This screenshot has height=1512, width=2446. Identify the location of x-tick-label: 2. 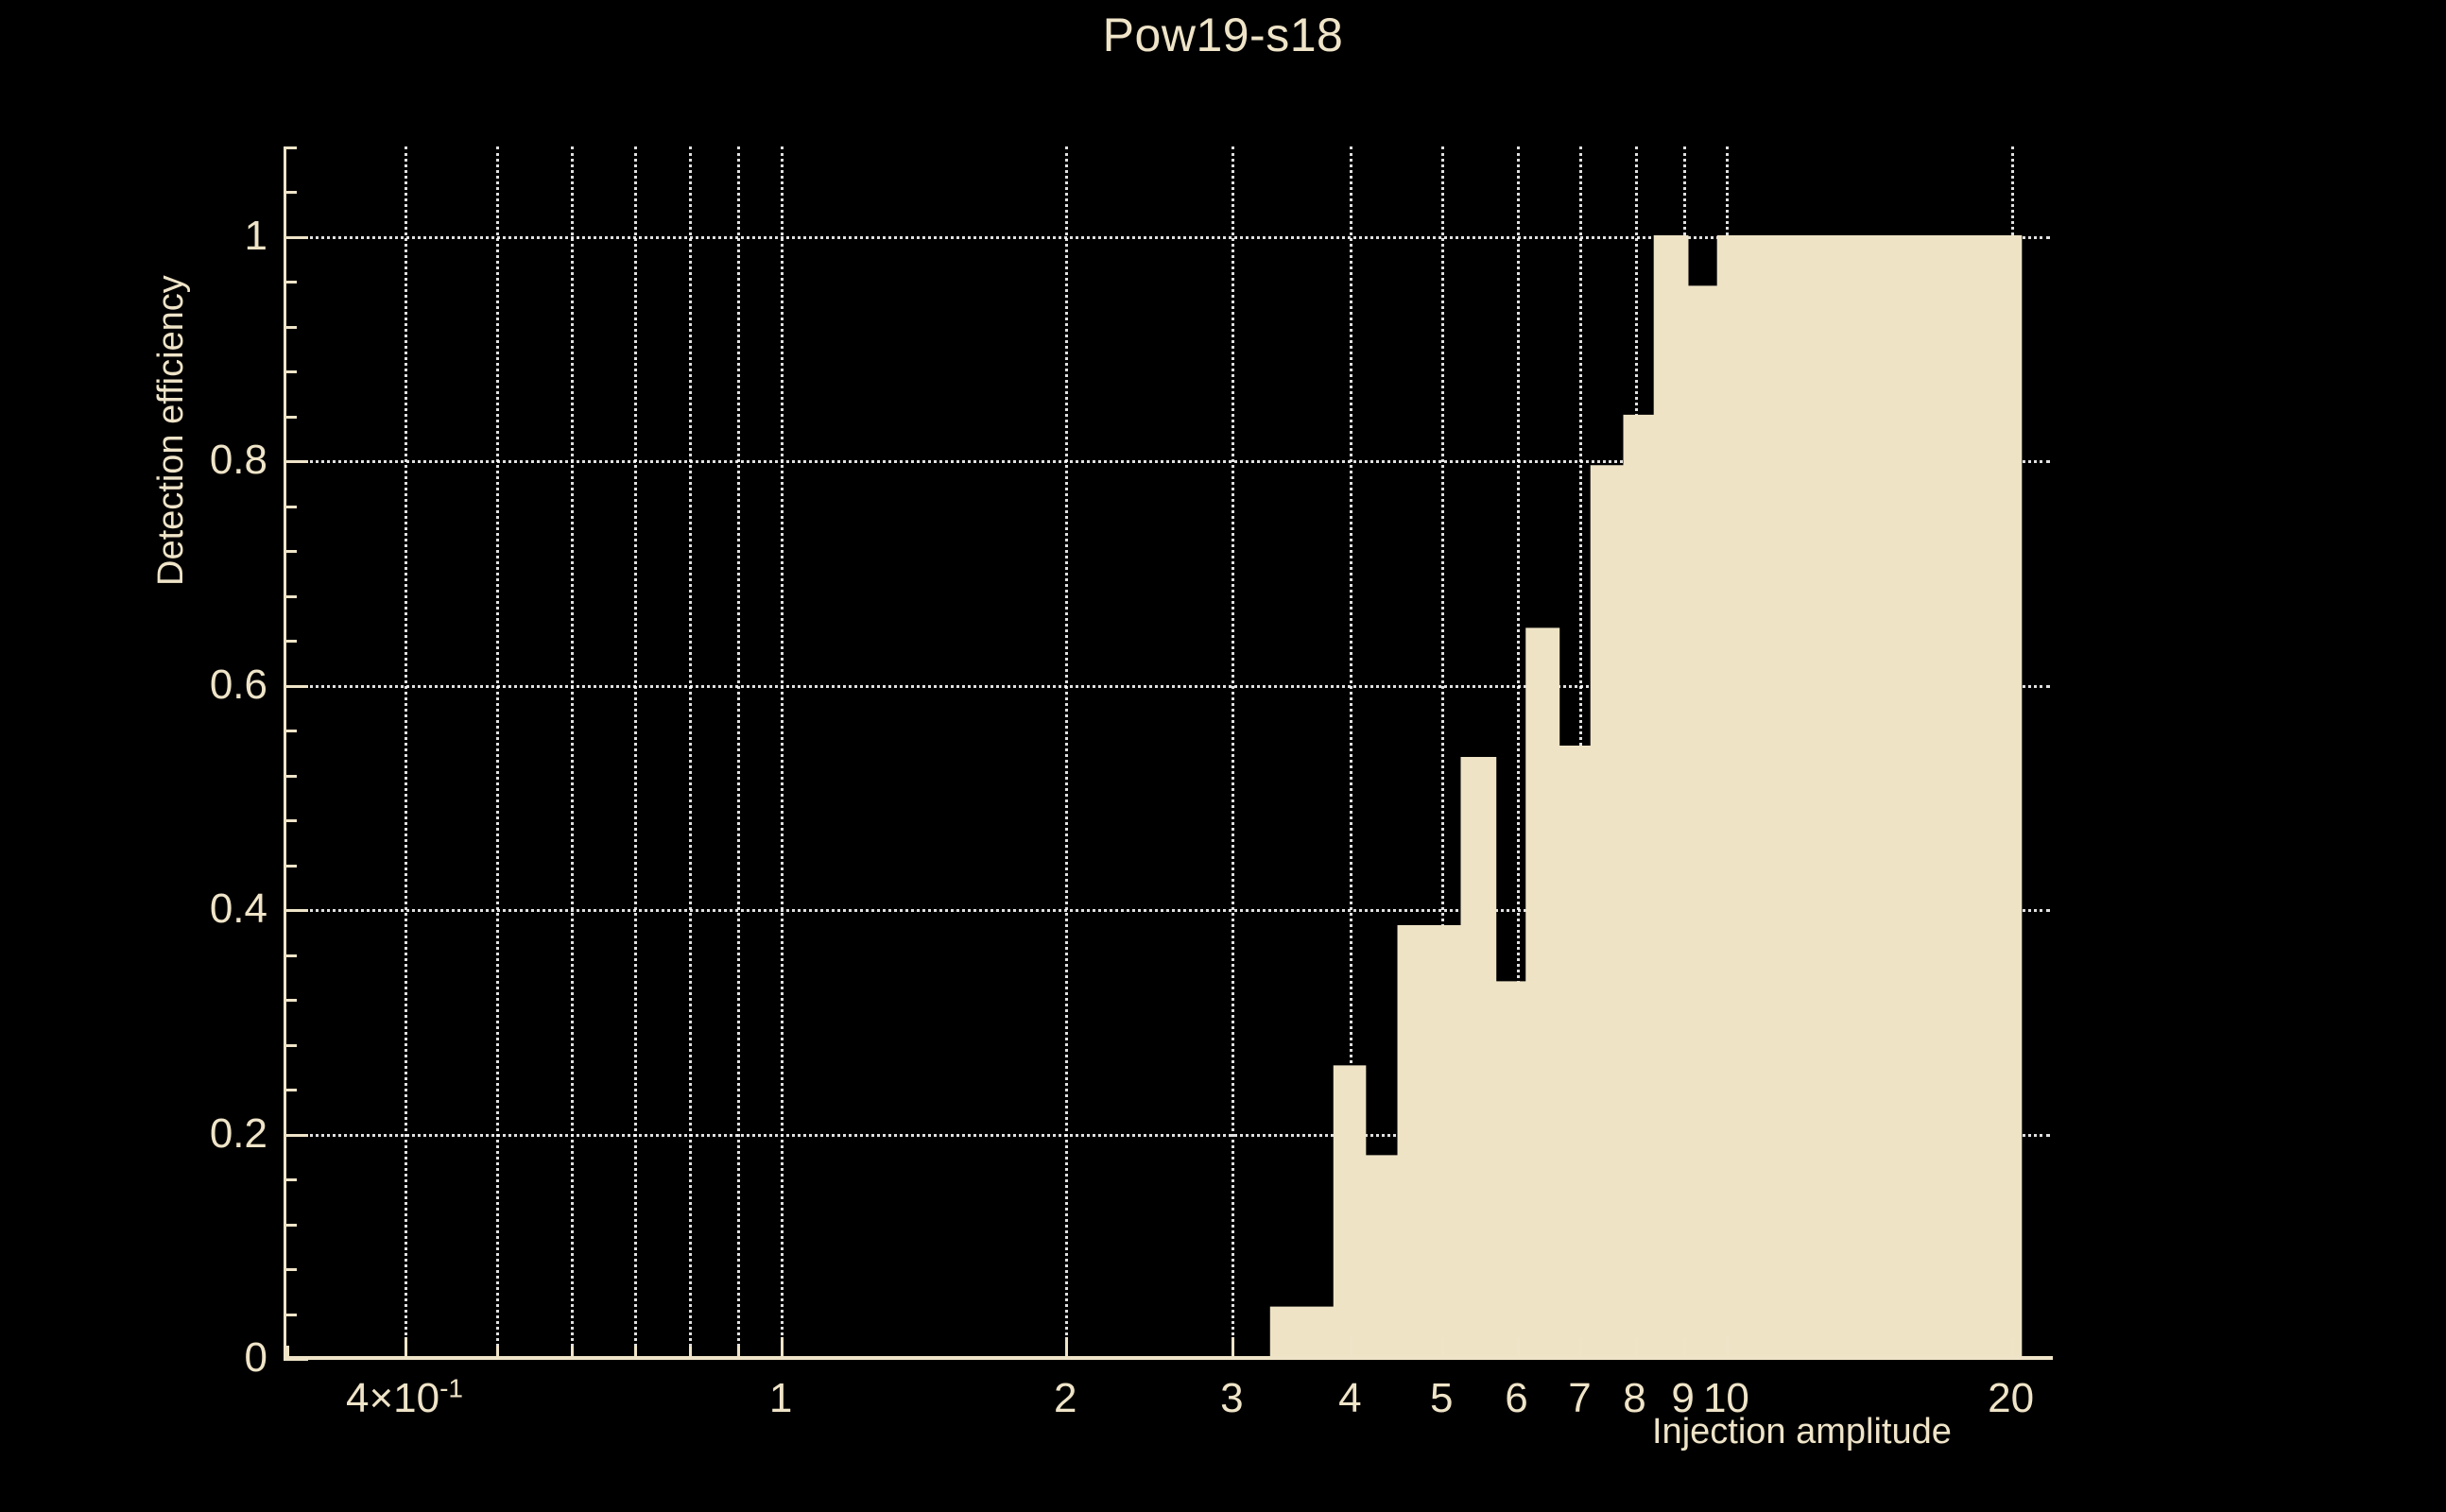
(1065, 1398).